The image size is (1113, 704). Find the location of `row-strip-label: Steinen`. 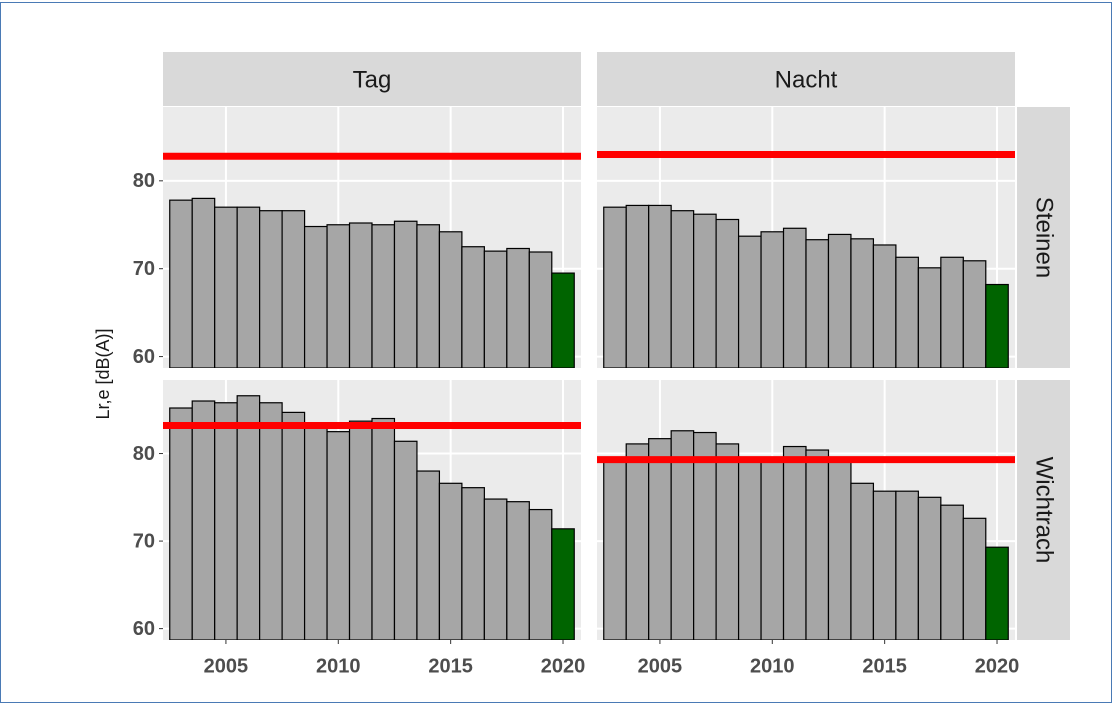

row-strip-label: Steinen is located at coordinates (1044, 237).